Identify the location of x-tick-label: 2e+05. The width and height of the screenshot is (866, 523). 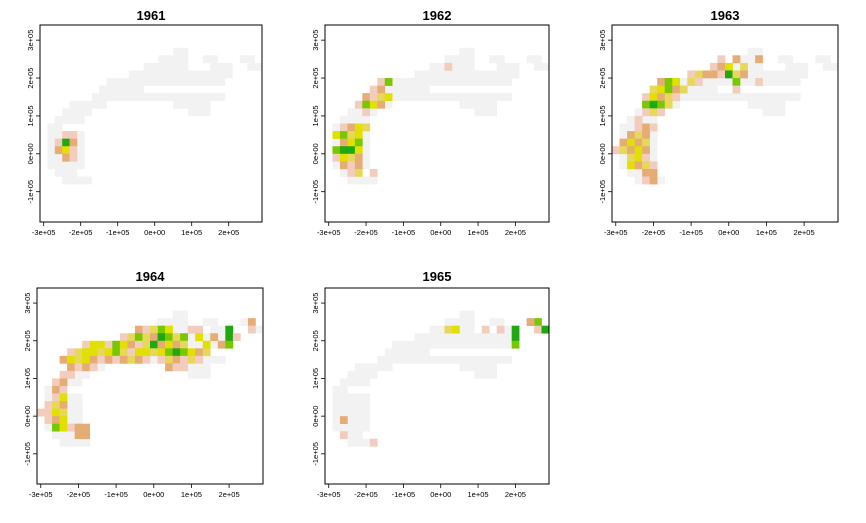
(515, 494).